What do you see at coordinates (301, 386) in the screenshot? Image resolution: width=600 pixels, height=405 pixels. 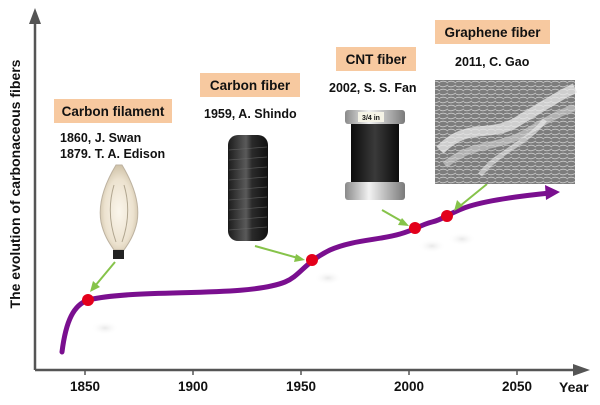 I see `x-tick-label-1950: 1950` at bounding box center [301, 386].